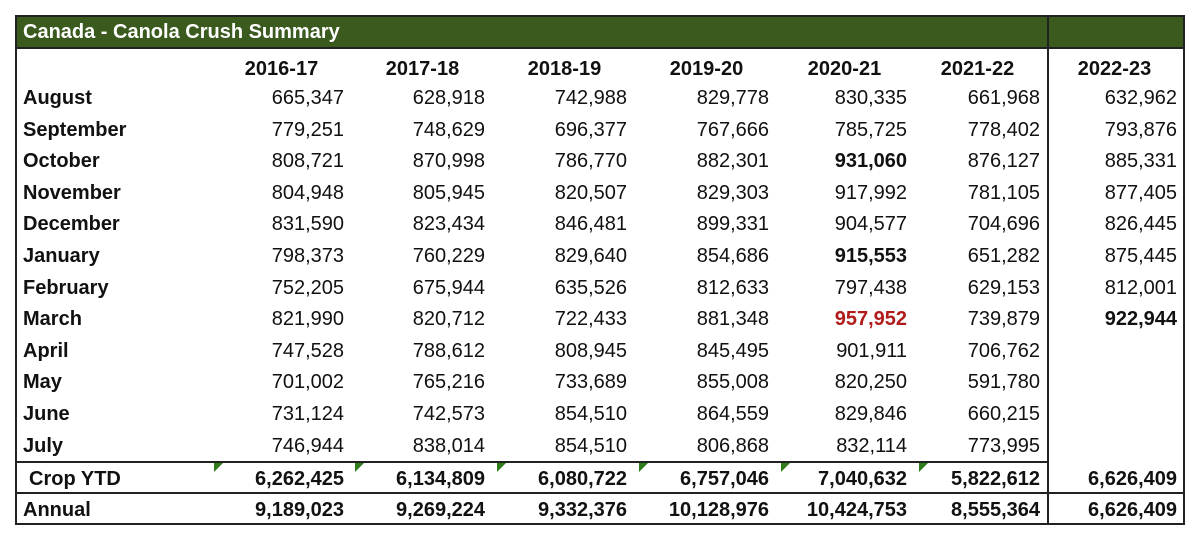 The height and width of the screenshot is (540, 1200). What do you see at coordinates (870, 382) in the screenshot?
I see `data-cell: 820,250` at bounding box center [870, 382].